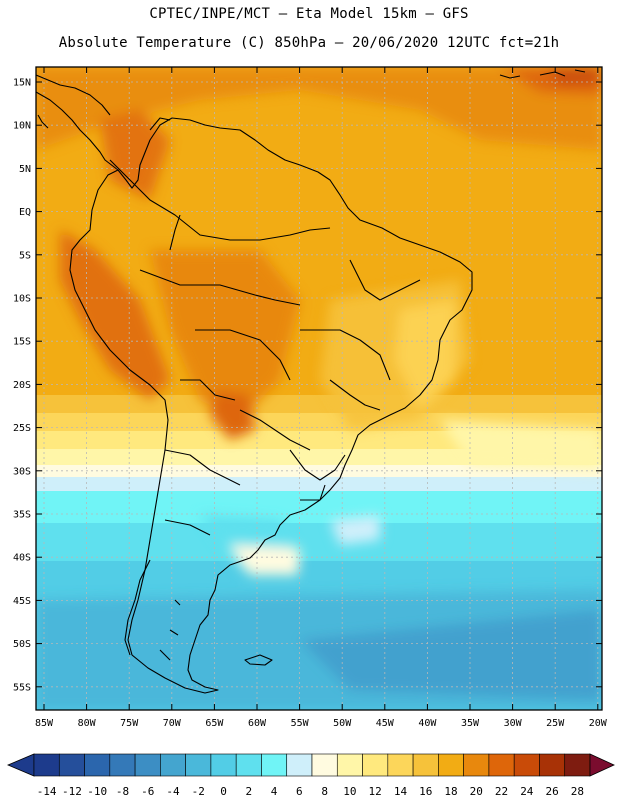  I want to click on lon-label: 75W, so click(129, 723).